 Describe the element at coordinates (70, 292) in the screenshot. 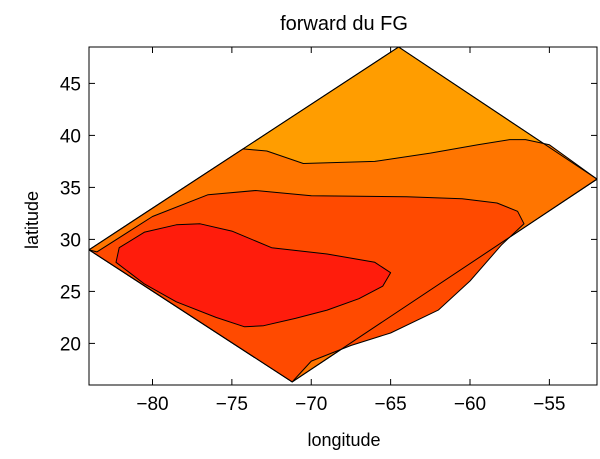

I see `y-tick-label: 25` at that location.